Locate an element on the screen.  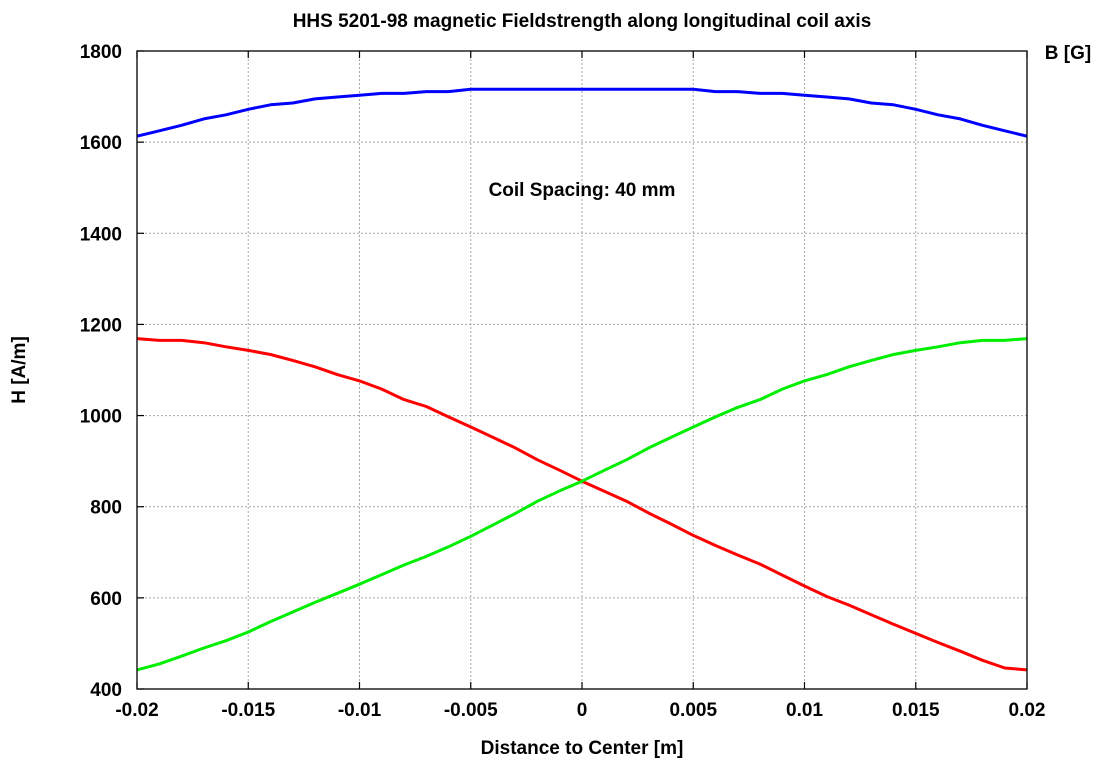
y-tick-label: 1200 is located at coordinates (101, 325).